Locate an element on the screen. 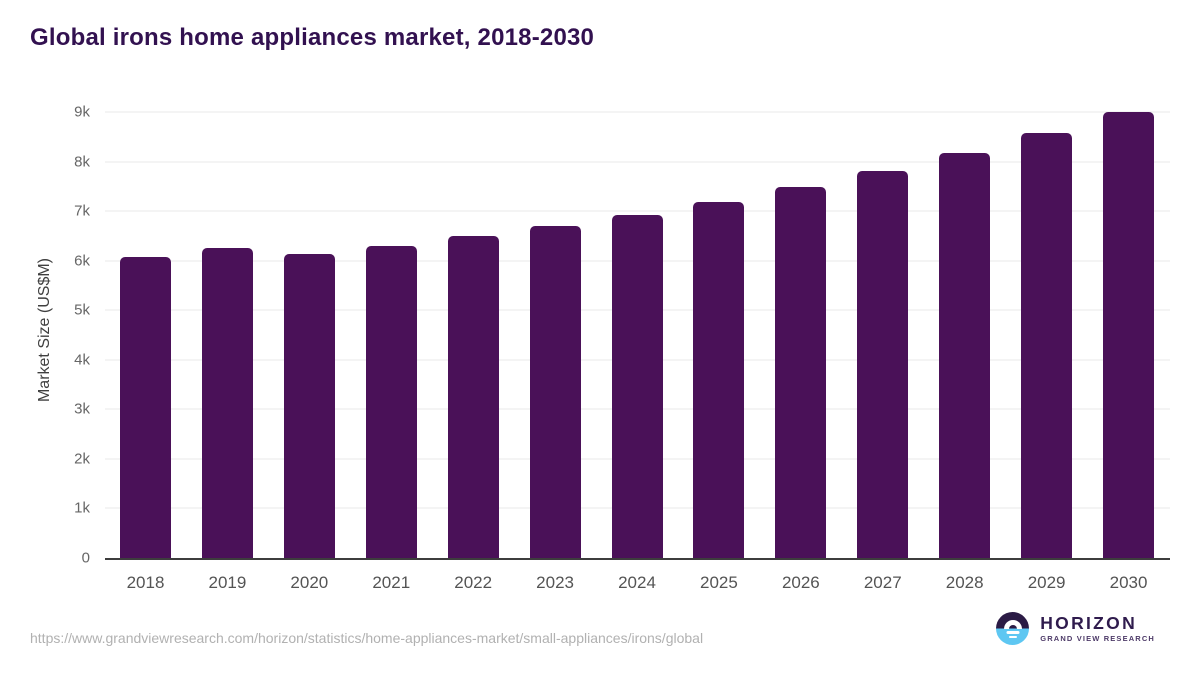 The image size is (1200, 675). x-tick-label: 2029 is located at coordinates (1046, 582).